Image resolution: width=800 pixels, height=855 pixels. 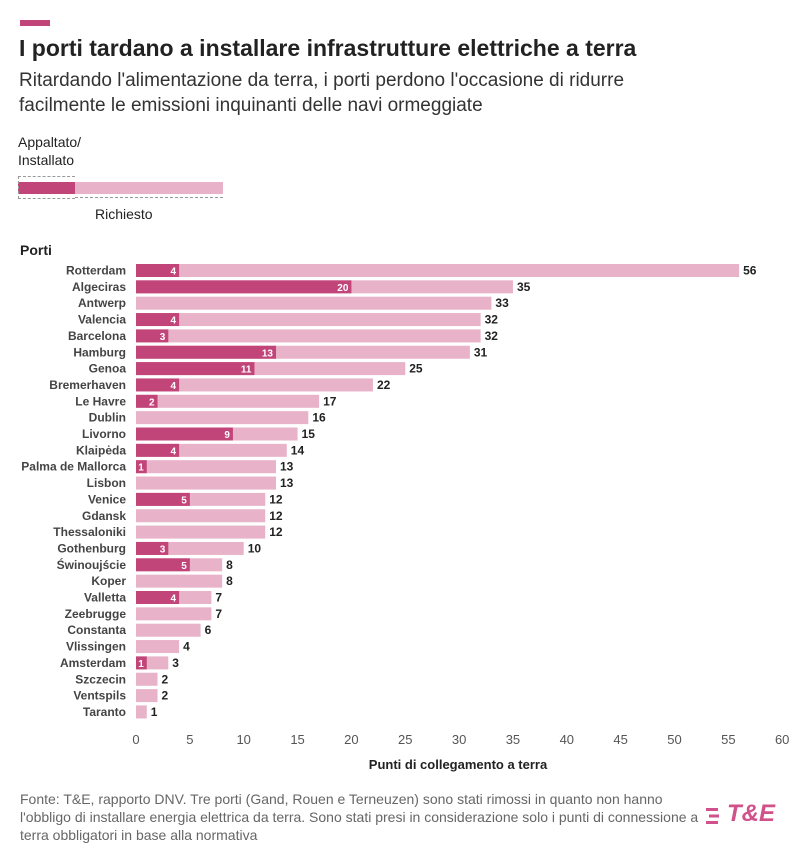 I want to click on requested-value-label: 17, so click(x=330, y=401).